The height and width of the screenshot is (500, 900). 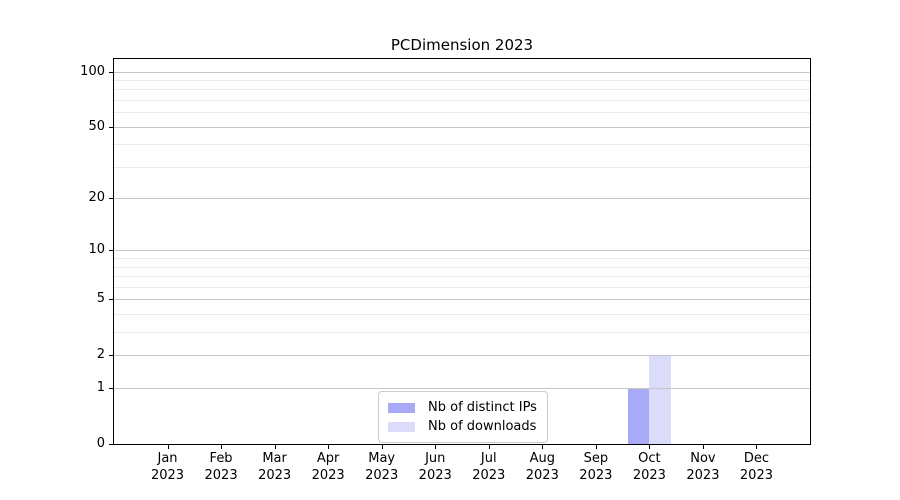 What do you see at coordinates (482, 426) in the screenshot?
I see `legend-label-downloads: Nb of downloads` at bounding box center [482, 426].